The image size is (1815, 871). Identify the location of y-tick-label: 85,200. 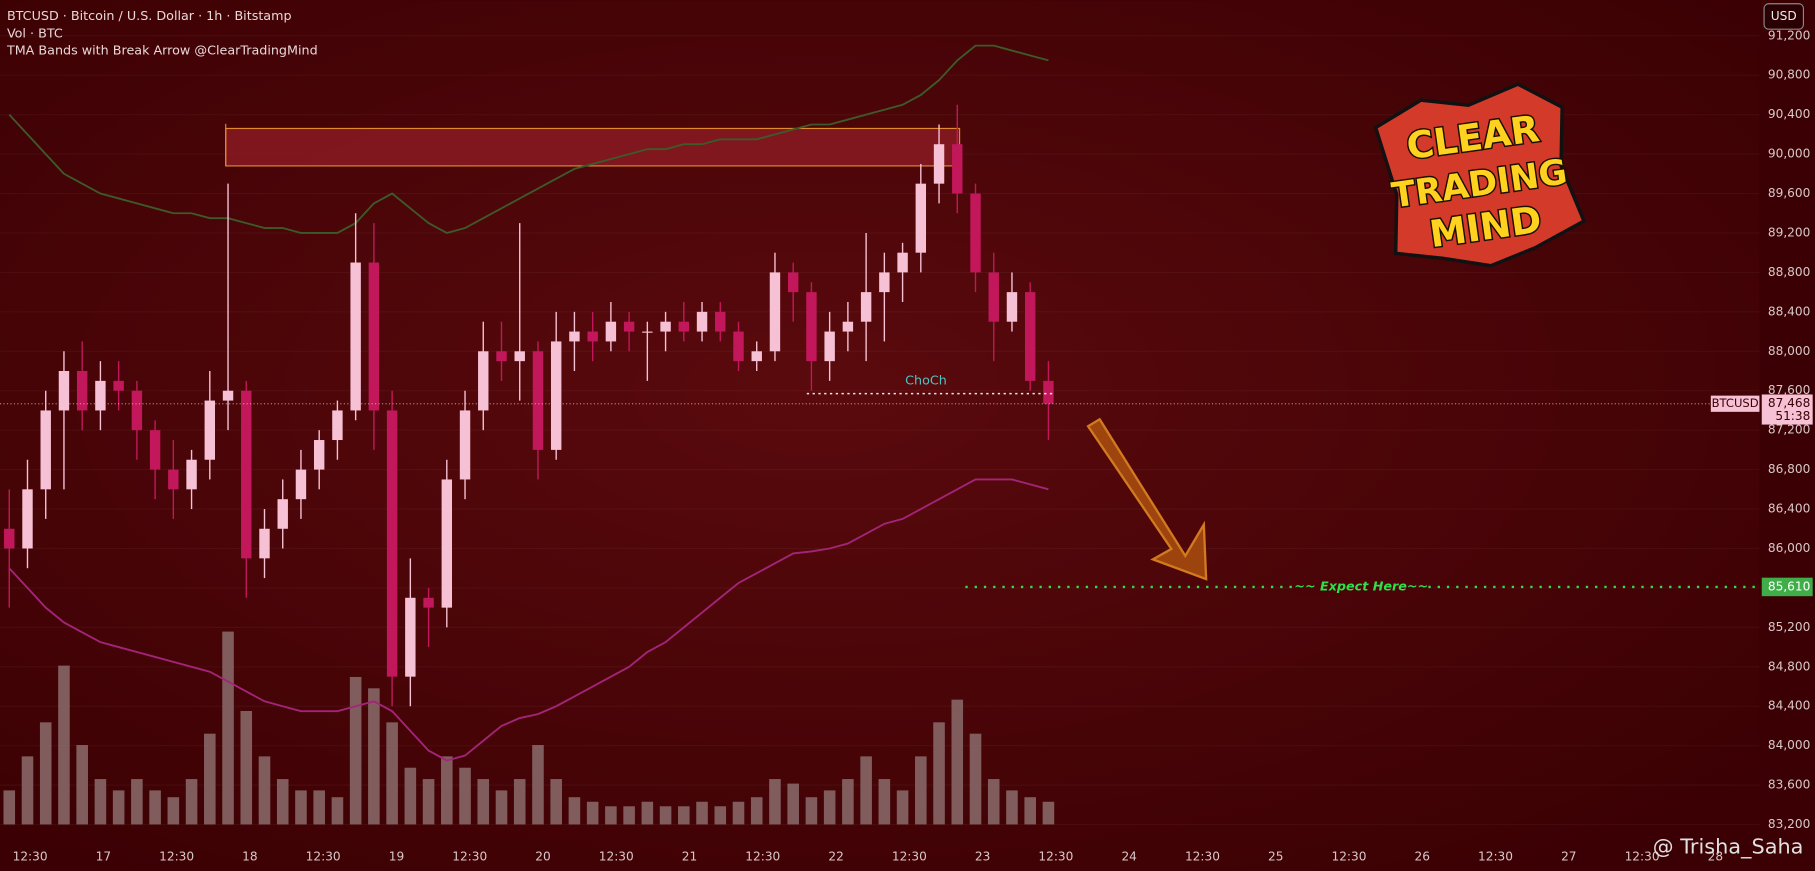
(1789, 627).